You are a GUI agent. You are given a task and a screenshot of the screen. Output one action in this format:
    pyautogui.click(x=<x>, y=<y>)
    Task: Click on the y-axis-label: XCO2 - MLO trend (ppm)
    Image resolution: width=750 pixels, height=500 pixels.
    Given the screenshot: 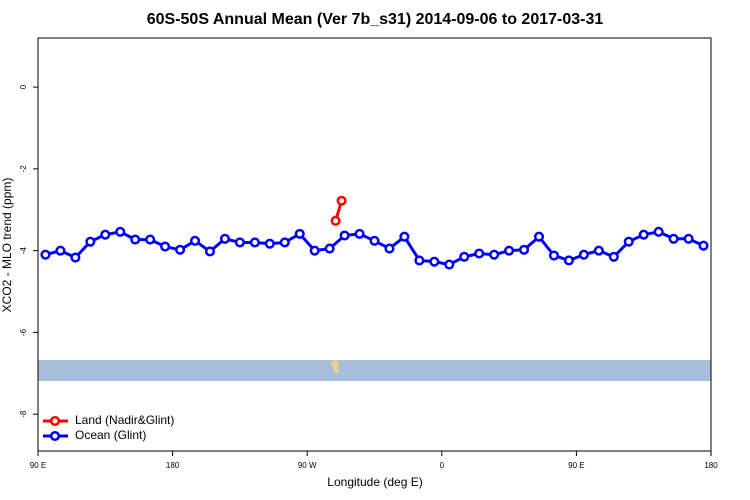 What is the action you would take?
    pyautogui.click(x=7, y=245)
    